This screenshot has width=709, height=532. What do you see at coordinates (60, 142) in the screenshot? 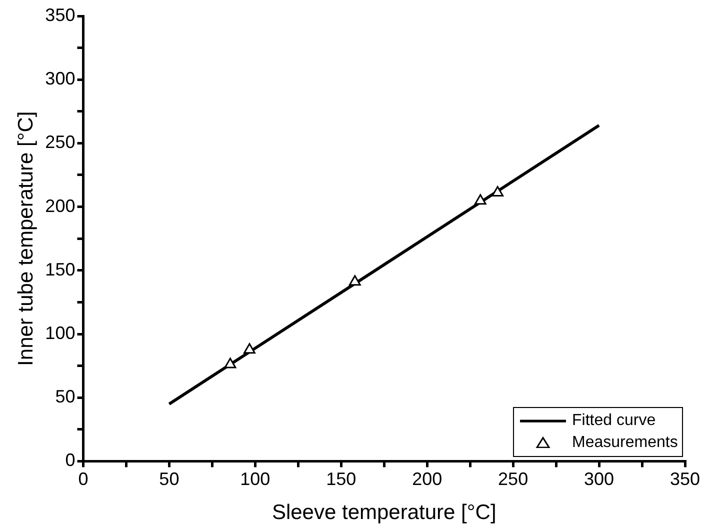
I see `y-tick-label: 250` at bounding box center [60, 142].